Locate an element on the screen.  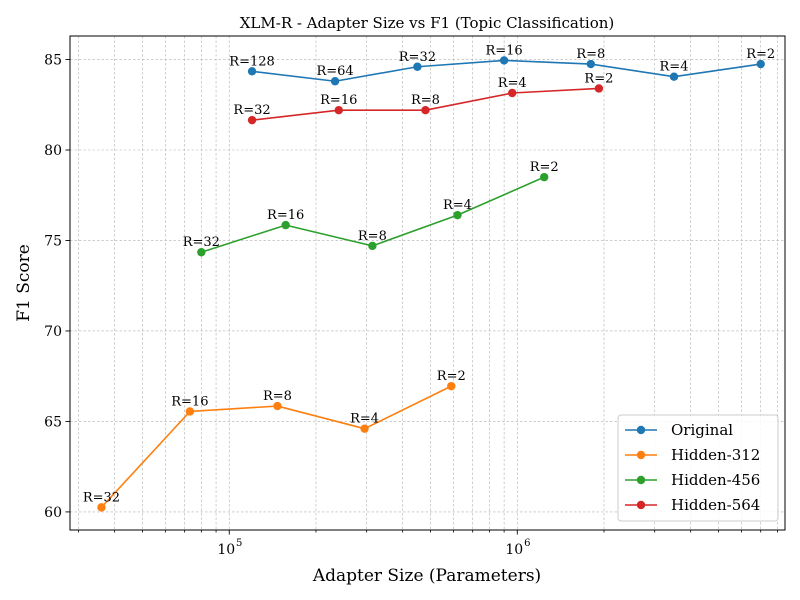
legend-item: Hidden-564 is located at coordinates (692, 505).